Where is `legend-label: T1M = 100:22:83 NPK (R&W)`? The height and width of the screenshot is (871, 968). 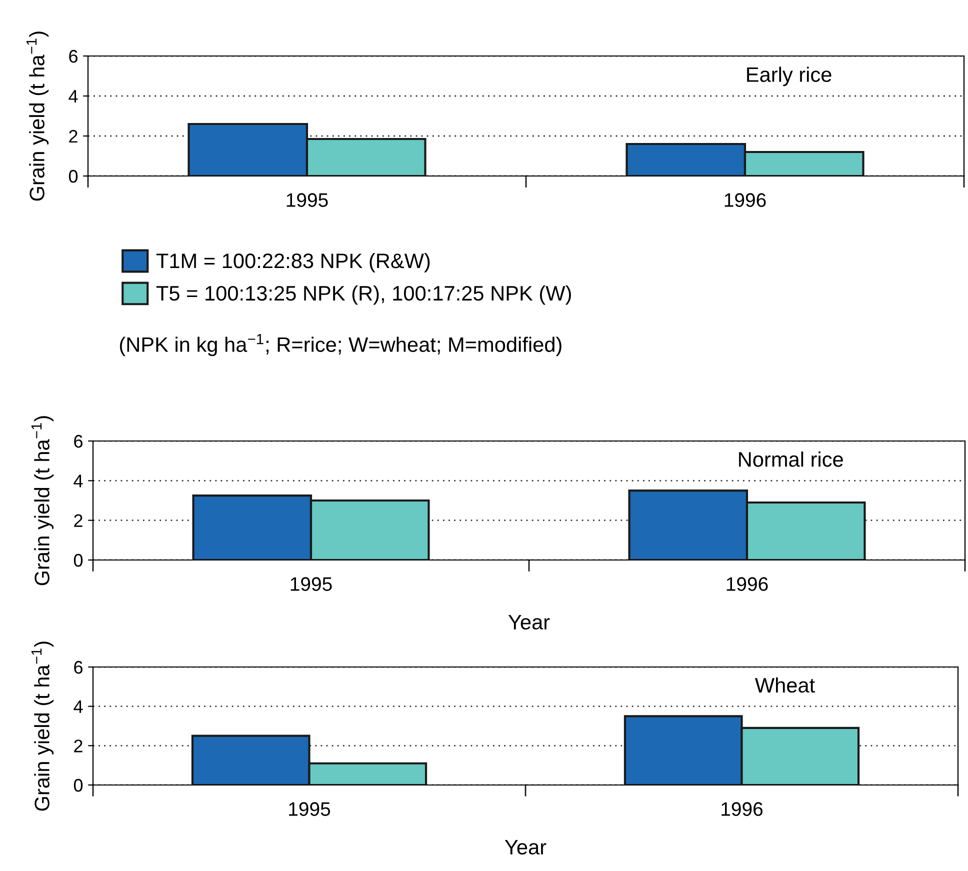 legend-label: T1M = 100:22:83 NPK (R&W) is located at coordinates (293, 262).